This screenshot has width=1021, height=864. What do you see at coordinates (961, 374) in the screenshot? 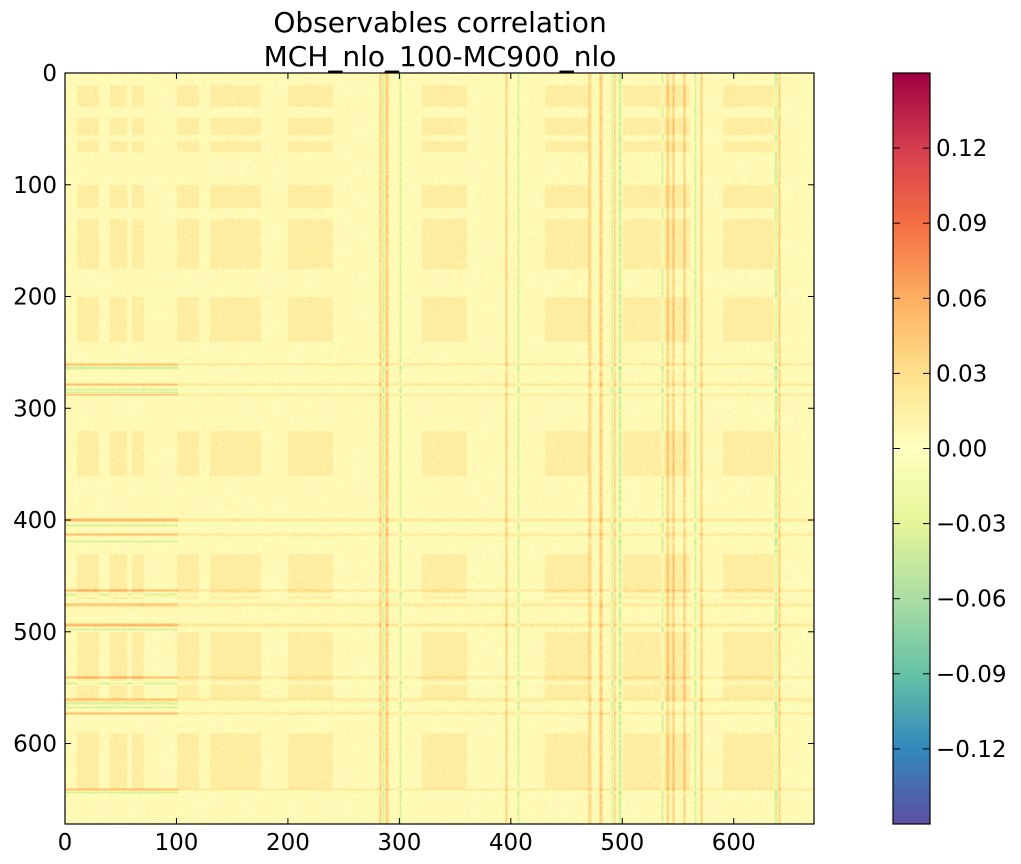
I see `colorbar-tick-label: 0.03` at bounding box center [961, 374].